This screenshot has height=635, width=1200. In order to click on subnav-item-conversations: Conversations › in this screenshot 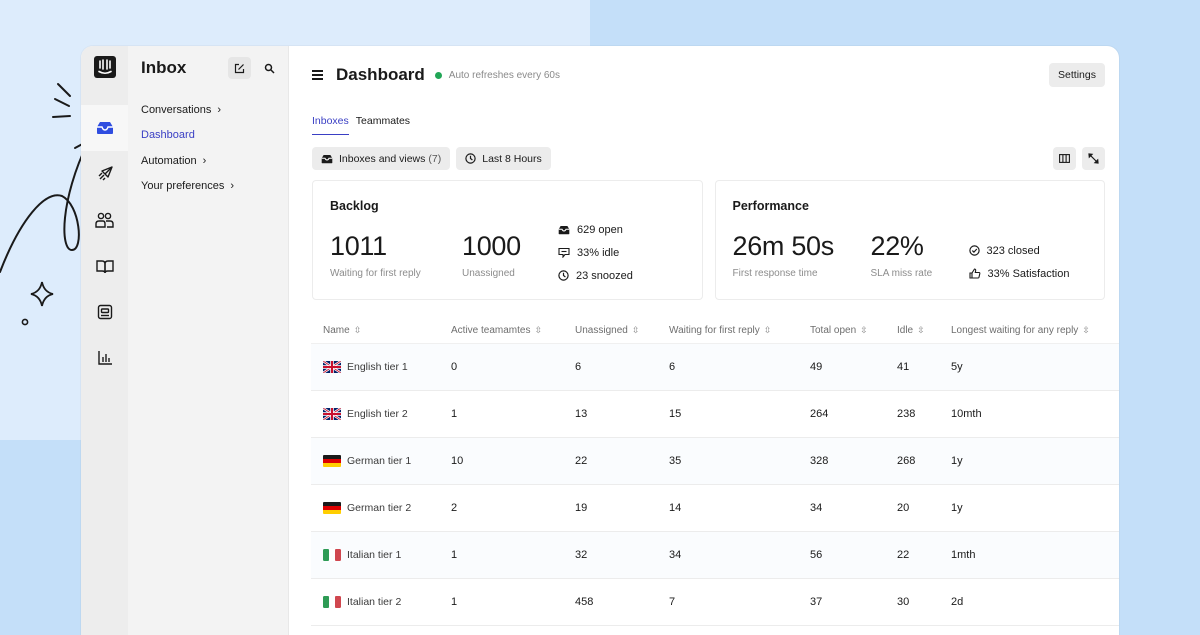, I will do `click(214, 110)`.